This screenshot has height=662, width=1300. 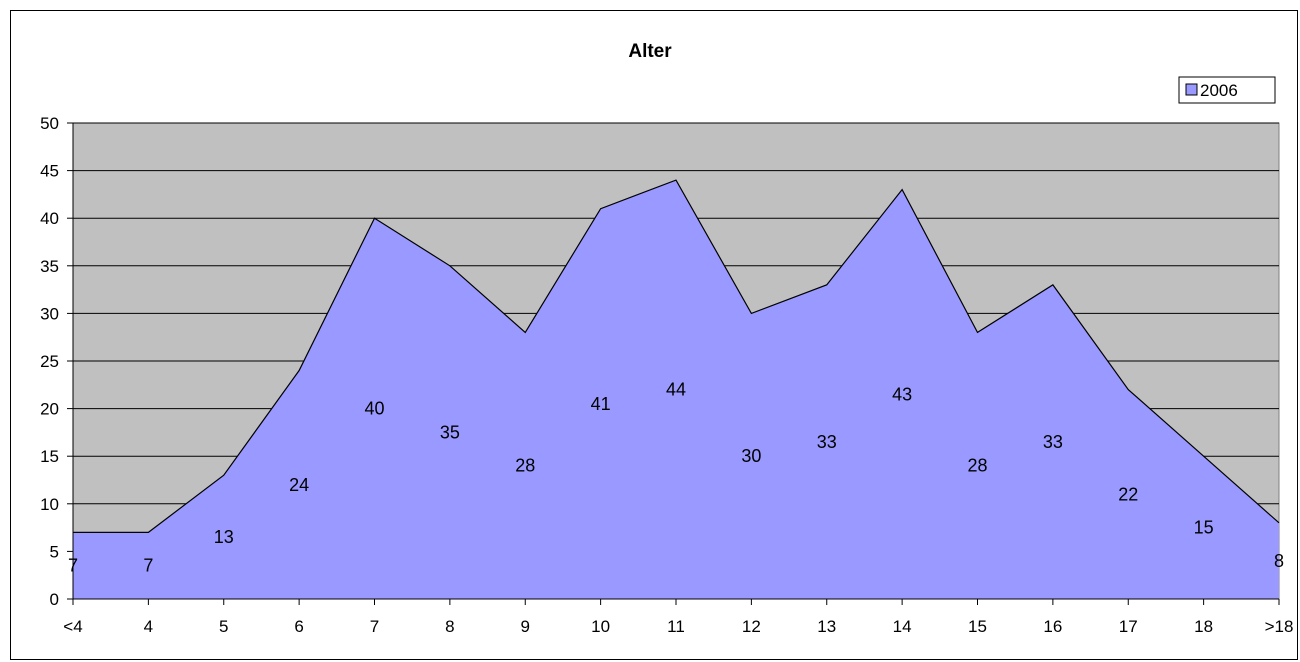 I want to click on legend: 2006, so click(x=1227, y=90).